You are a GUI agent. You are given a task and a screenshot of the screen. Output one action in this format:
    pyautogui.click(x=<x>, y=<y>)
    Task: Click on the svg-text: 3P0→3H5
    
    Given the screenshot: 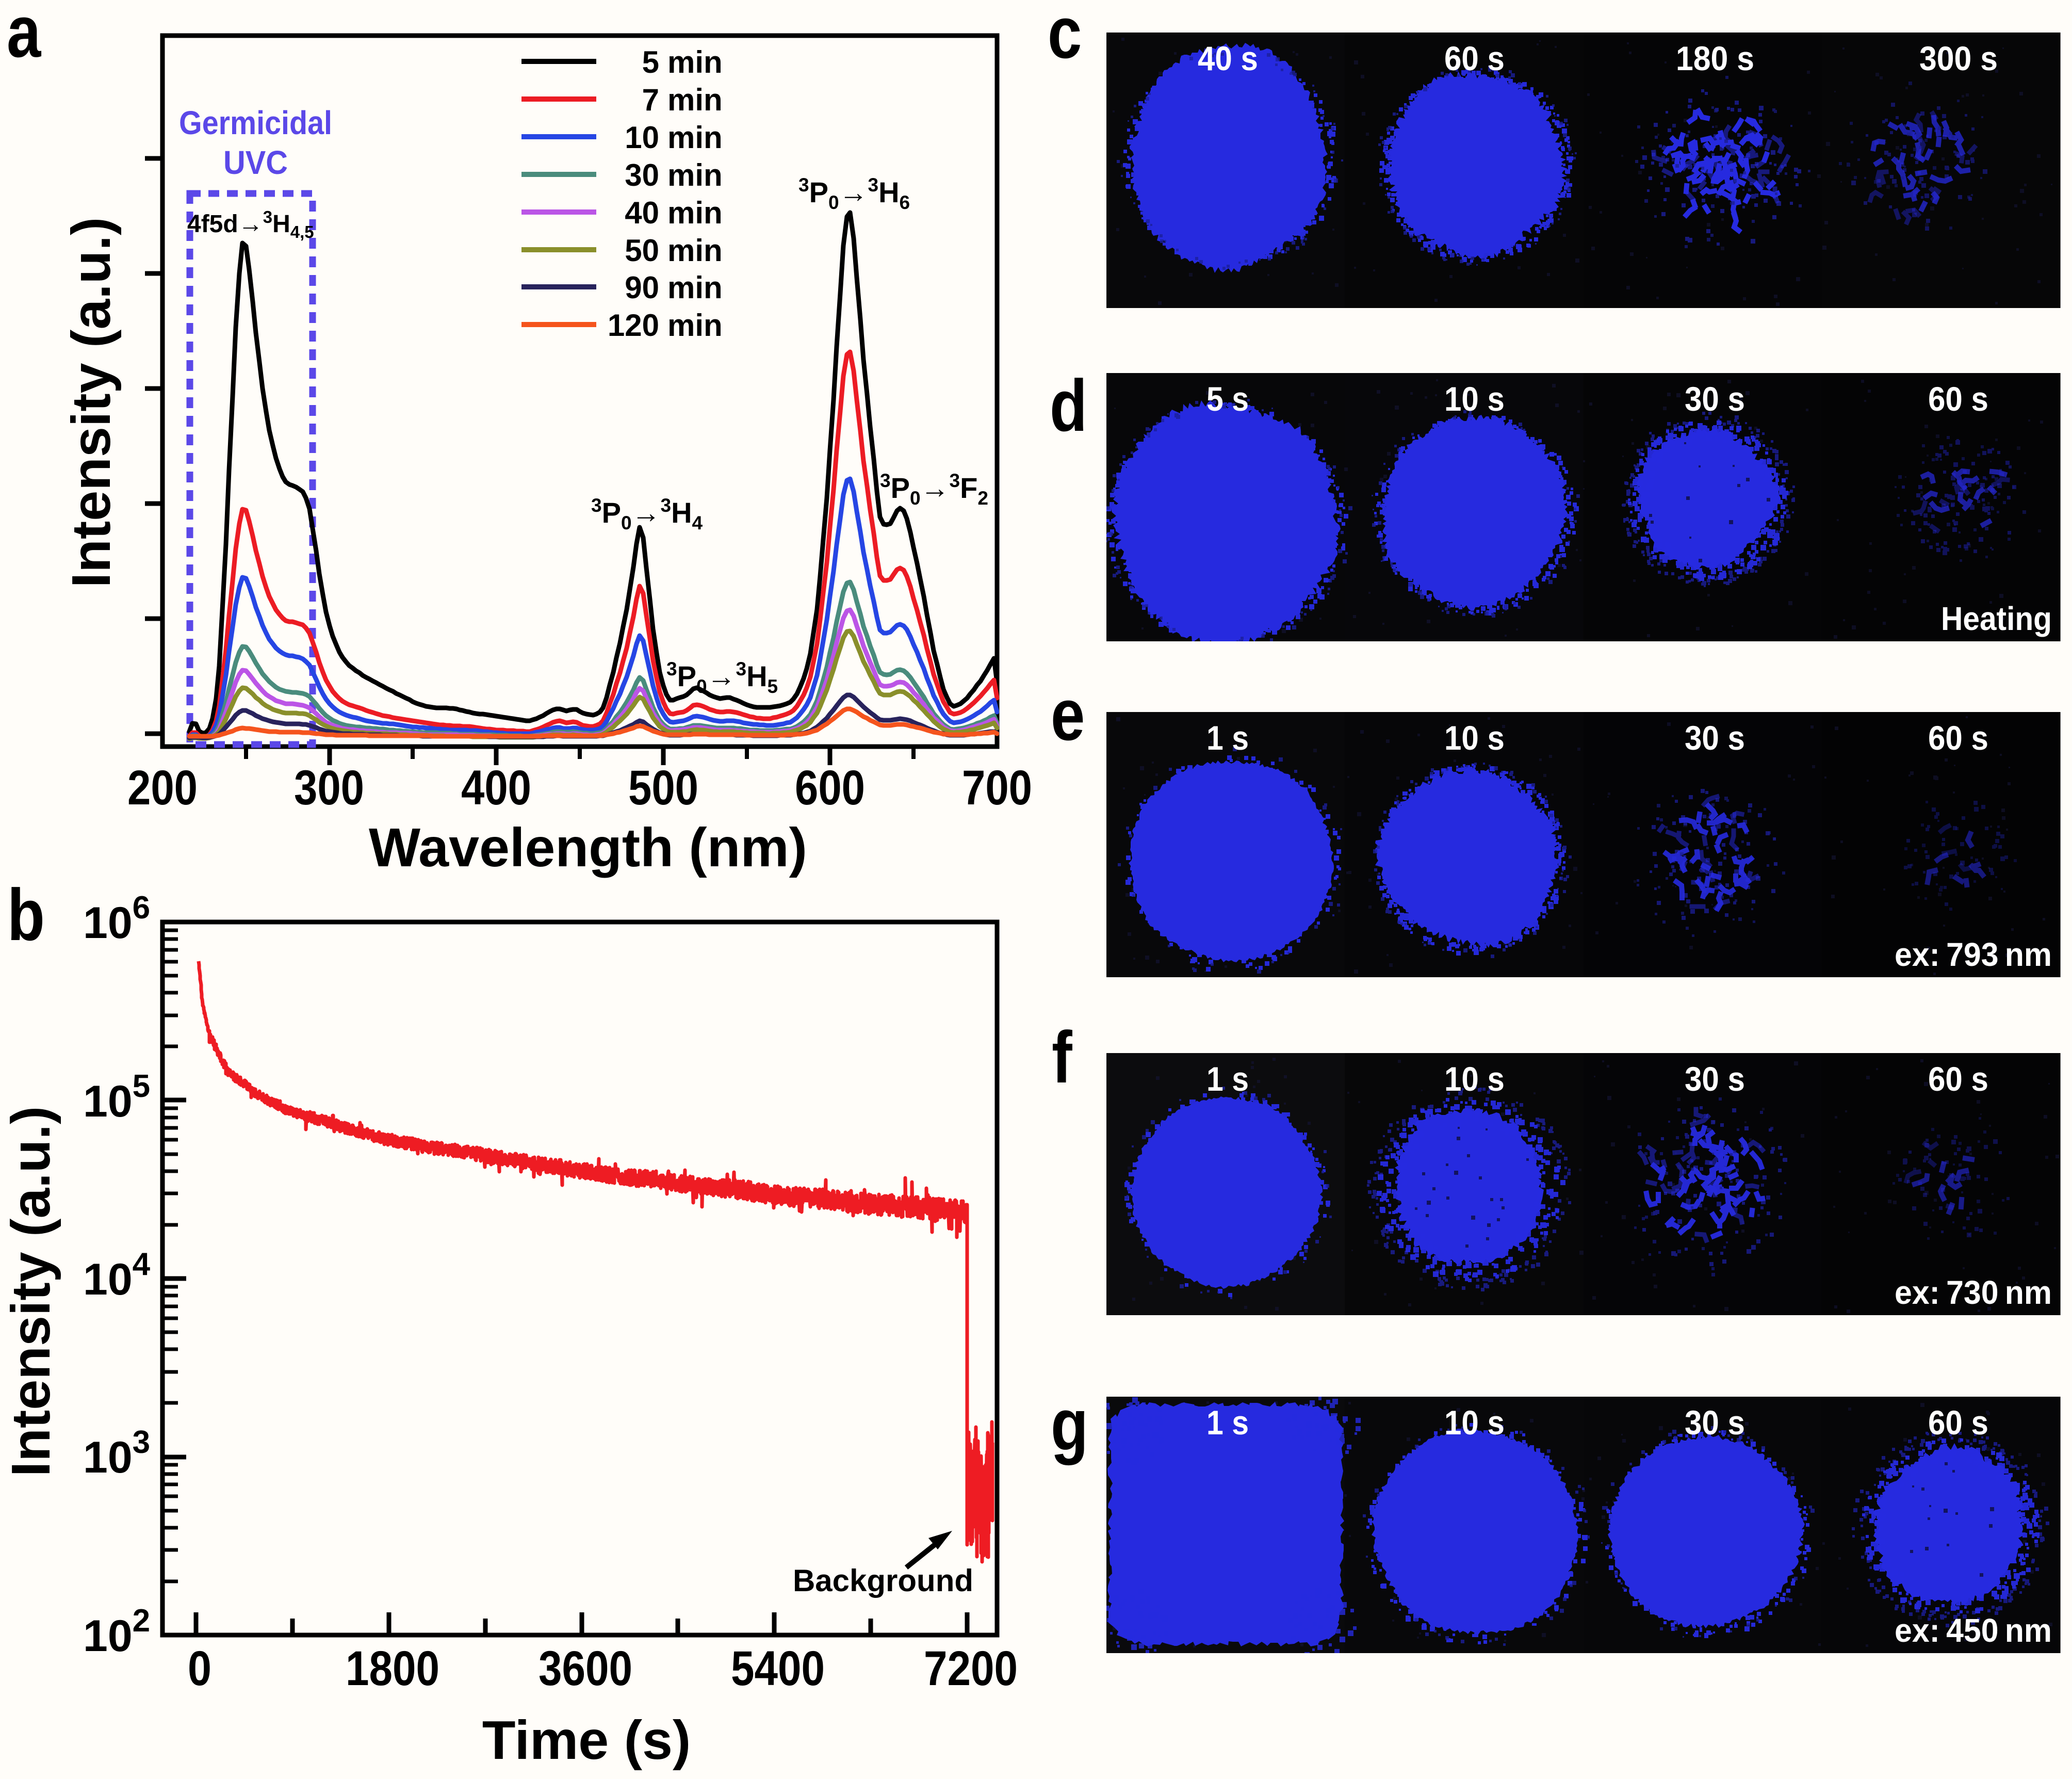 What is the action you would take?
    pyautogui.click(x=722, y=677)
    